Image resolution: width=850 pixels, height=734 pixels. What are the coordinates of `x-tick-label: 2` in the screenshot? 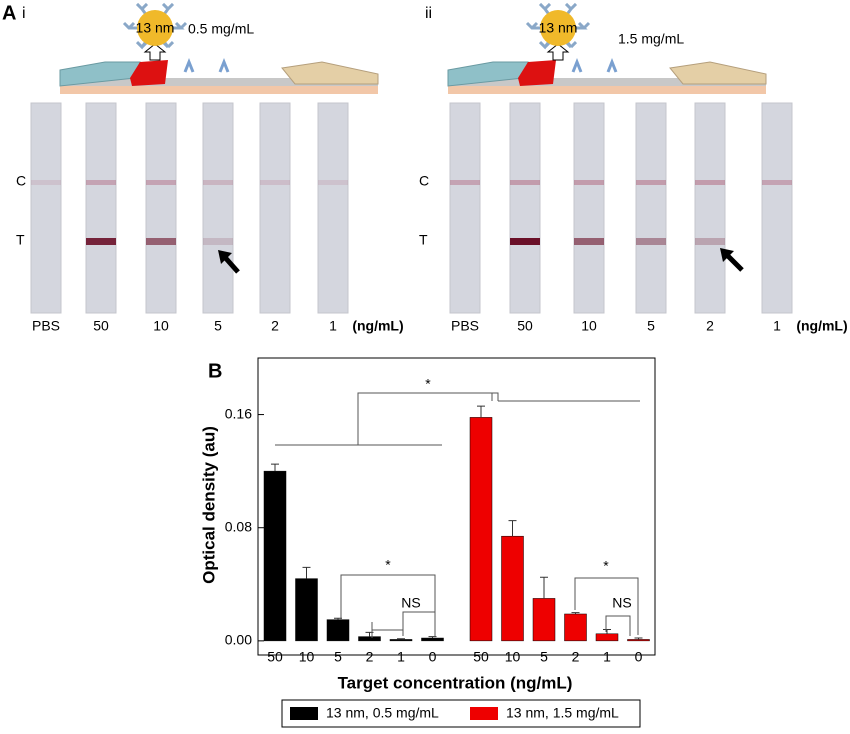 It's located at (576, 657).